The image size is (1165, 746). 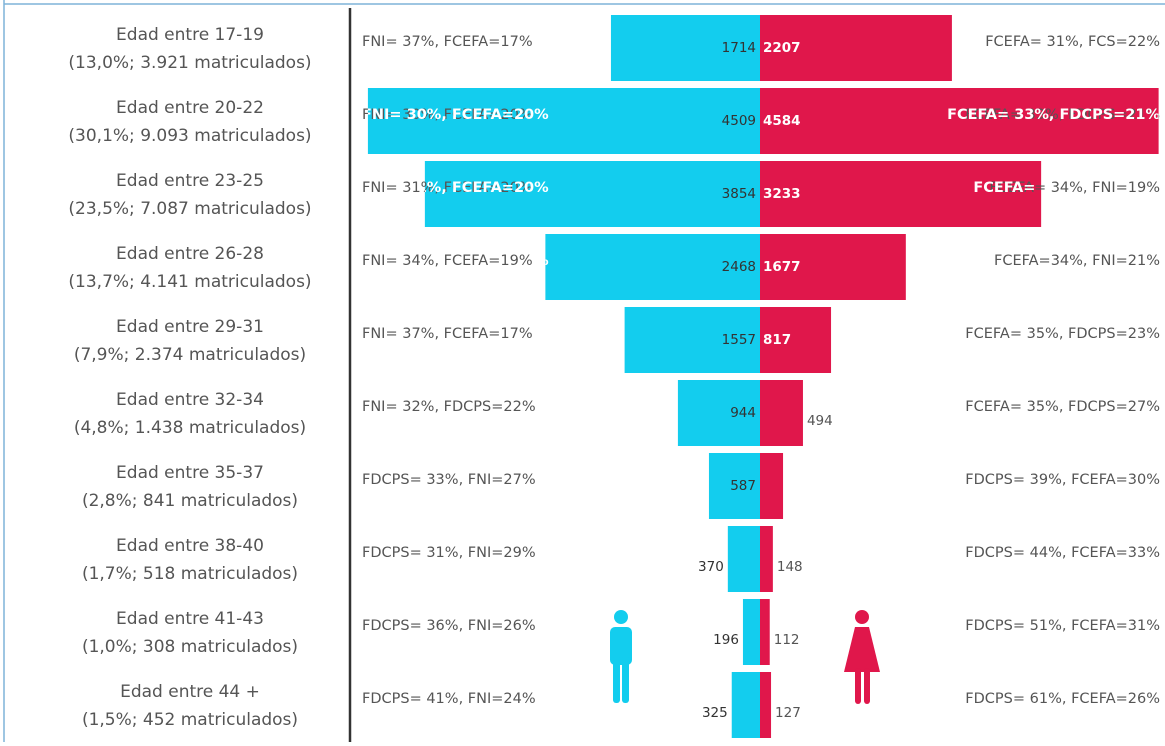 What do you see at coordinates (190, 647) in the screenshot?
I see `category-detail: (1,0%; 308 matriculados)` at bounding box center [190, 647].